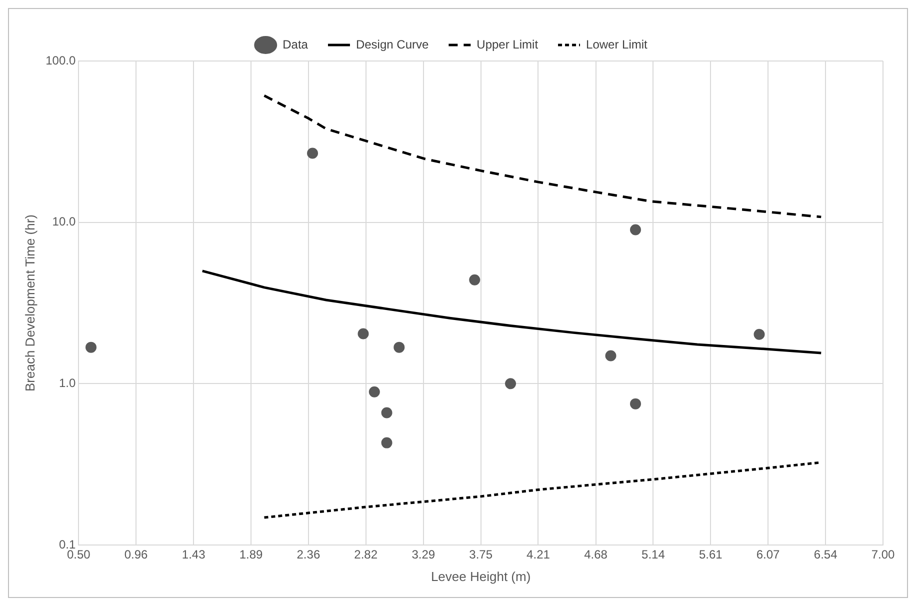 Image resolution: width=920 pixels, height=610 pixels. I want to click on legend-label: Design Curve, so click(392, 44).